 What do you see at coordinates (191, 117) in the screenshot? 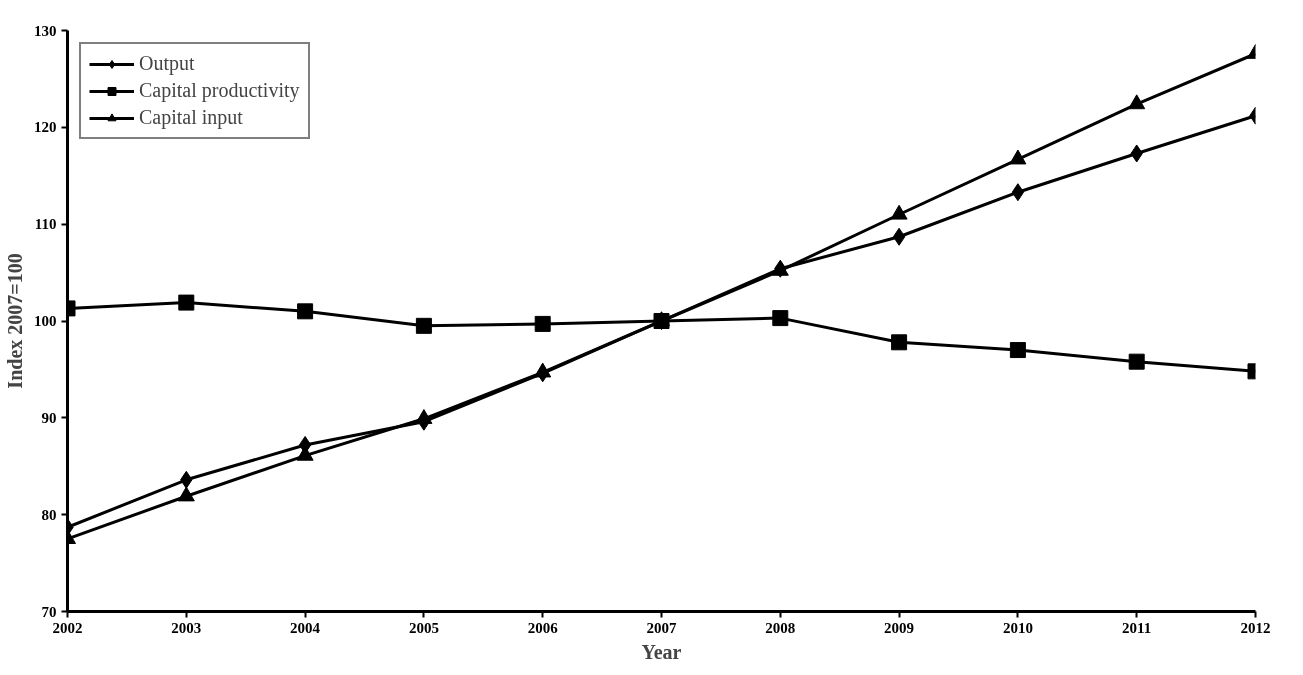
I see `legend-label: Capital input` at bounding box center [191, 117].